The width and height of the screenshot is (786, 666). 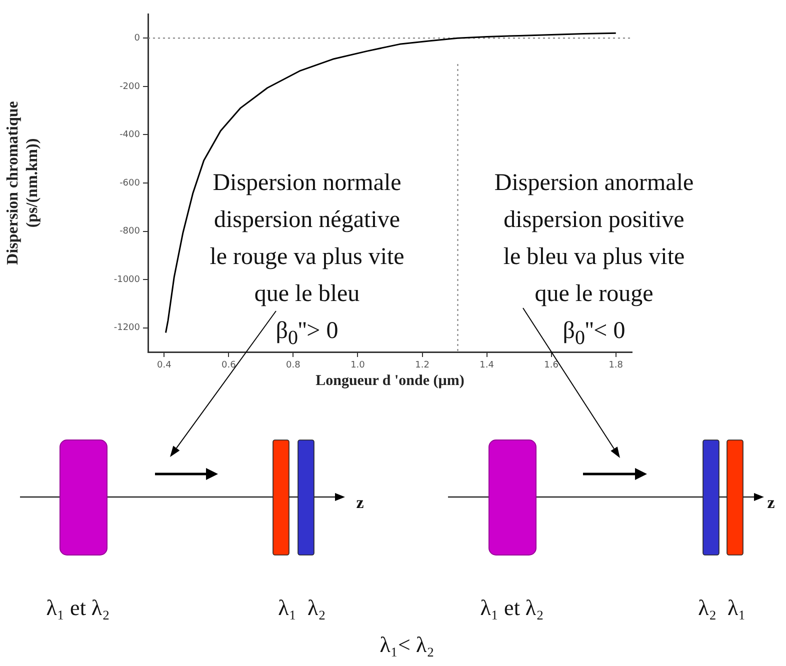 I want to click on x-tick-label: 1.6, so click(x=551, y=365).